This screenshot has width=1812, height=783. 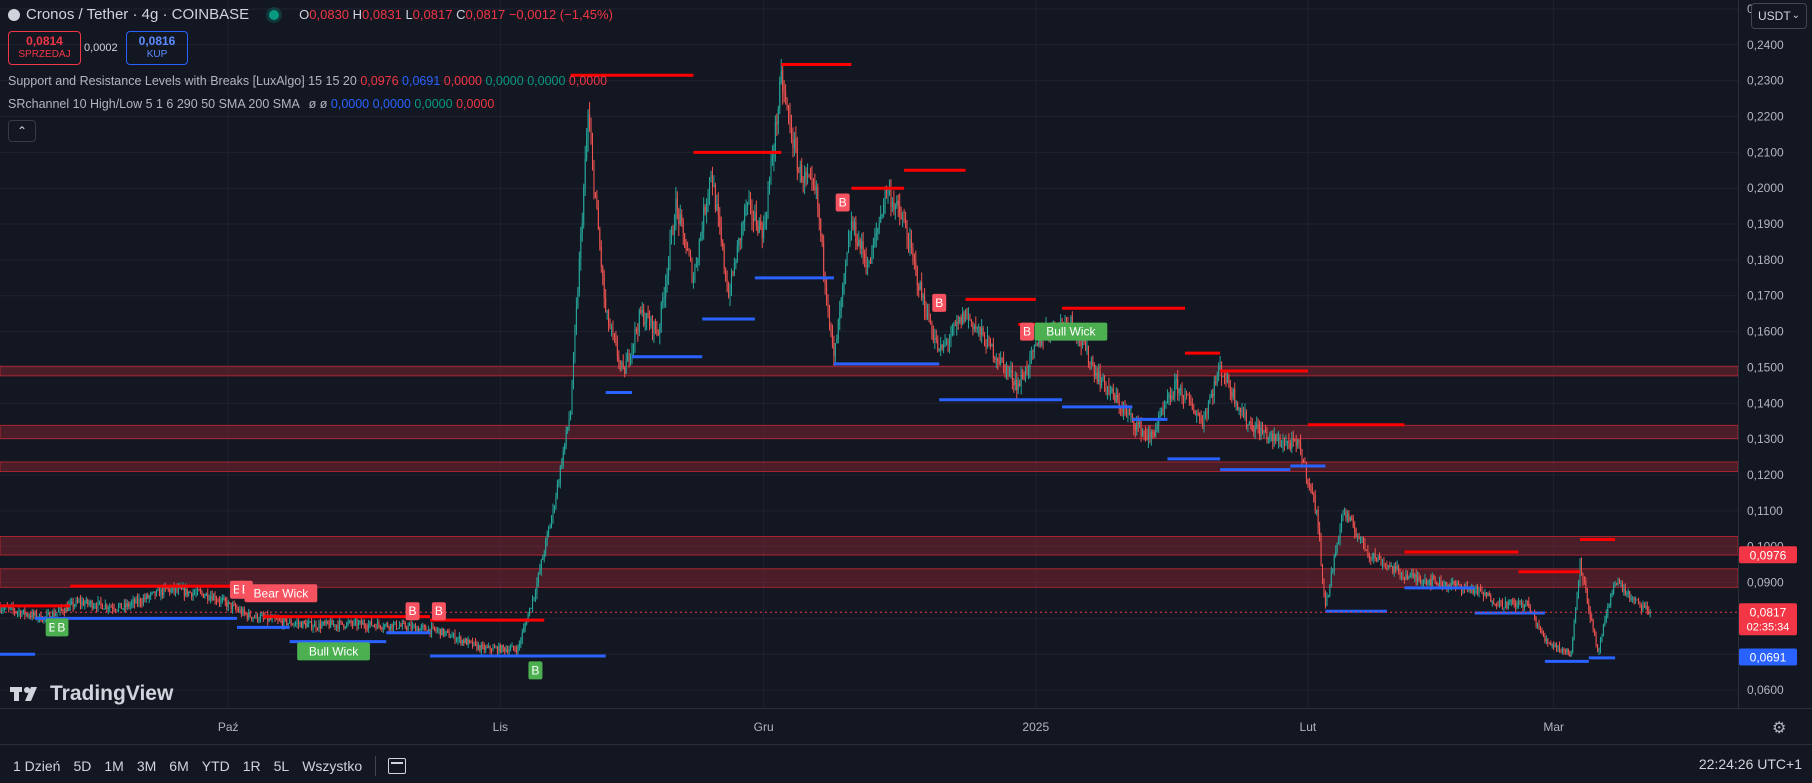 I want to click on luxalgo-value-4: 0,0000, so click(x=504, y=81).